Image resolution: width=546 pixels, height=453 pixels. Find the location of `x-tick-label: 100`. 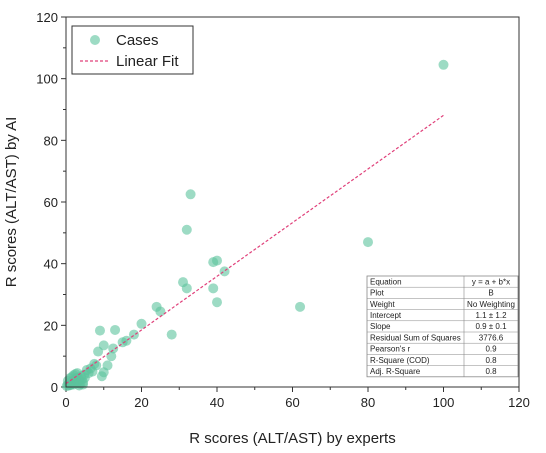

x-tick-label: 100 is located at coordinates (444, 402).